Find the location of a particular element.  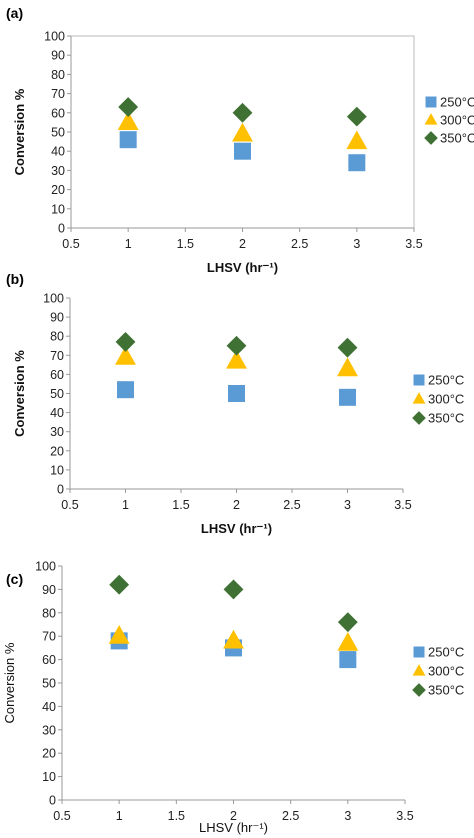

panel-label: (c) is located at coordinates (14, 579).